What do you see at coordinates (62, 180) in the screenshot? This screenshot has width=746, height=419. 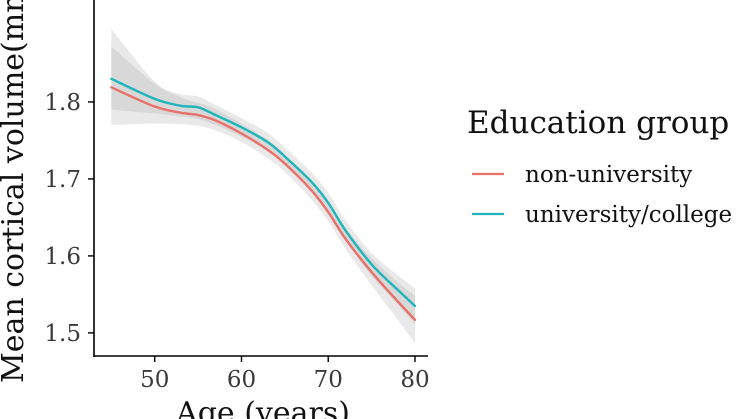 I see `y-tick-label: 1.7` at bounding box center [62, 180].